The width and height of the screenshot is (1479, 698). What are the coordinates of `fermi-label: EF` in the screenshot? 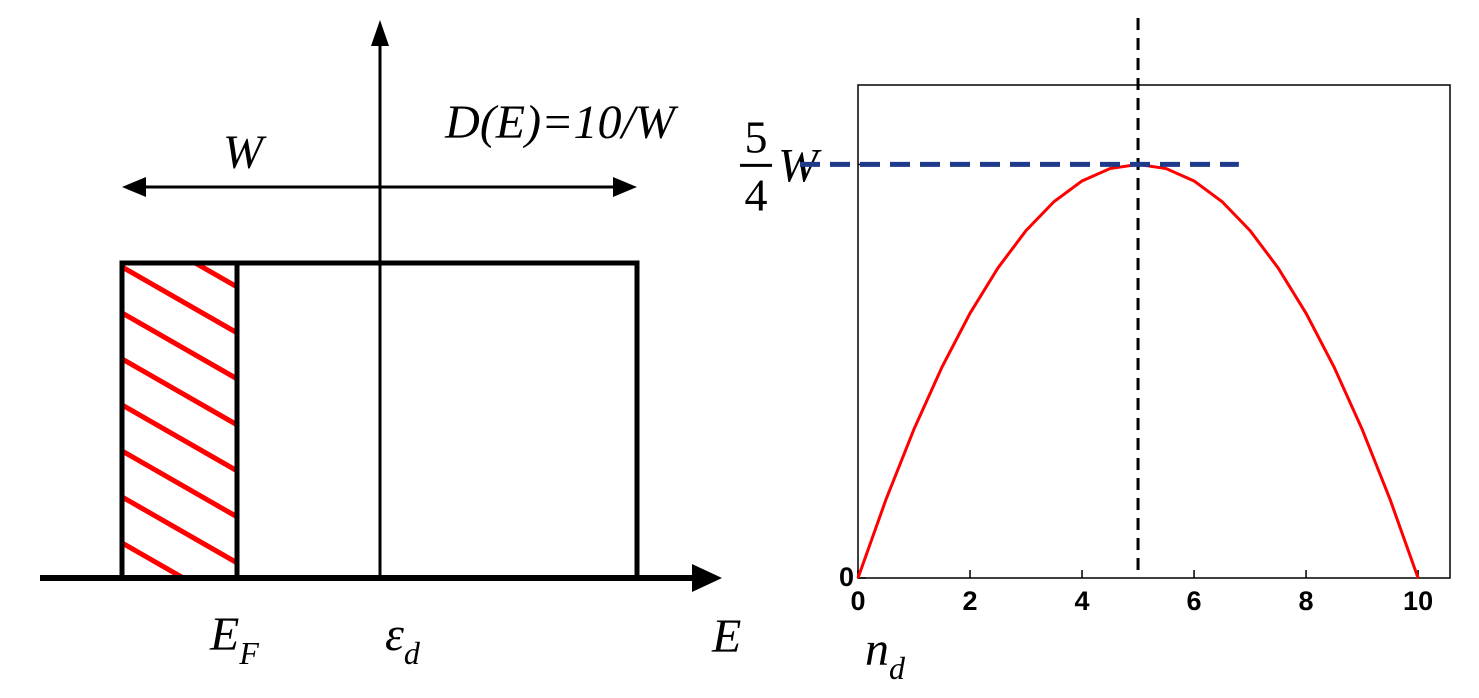 It's located at (234, 639).